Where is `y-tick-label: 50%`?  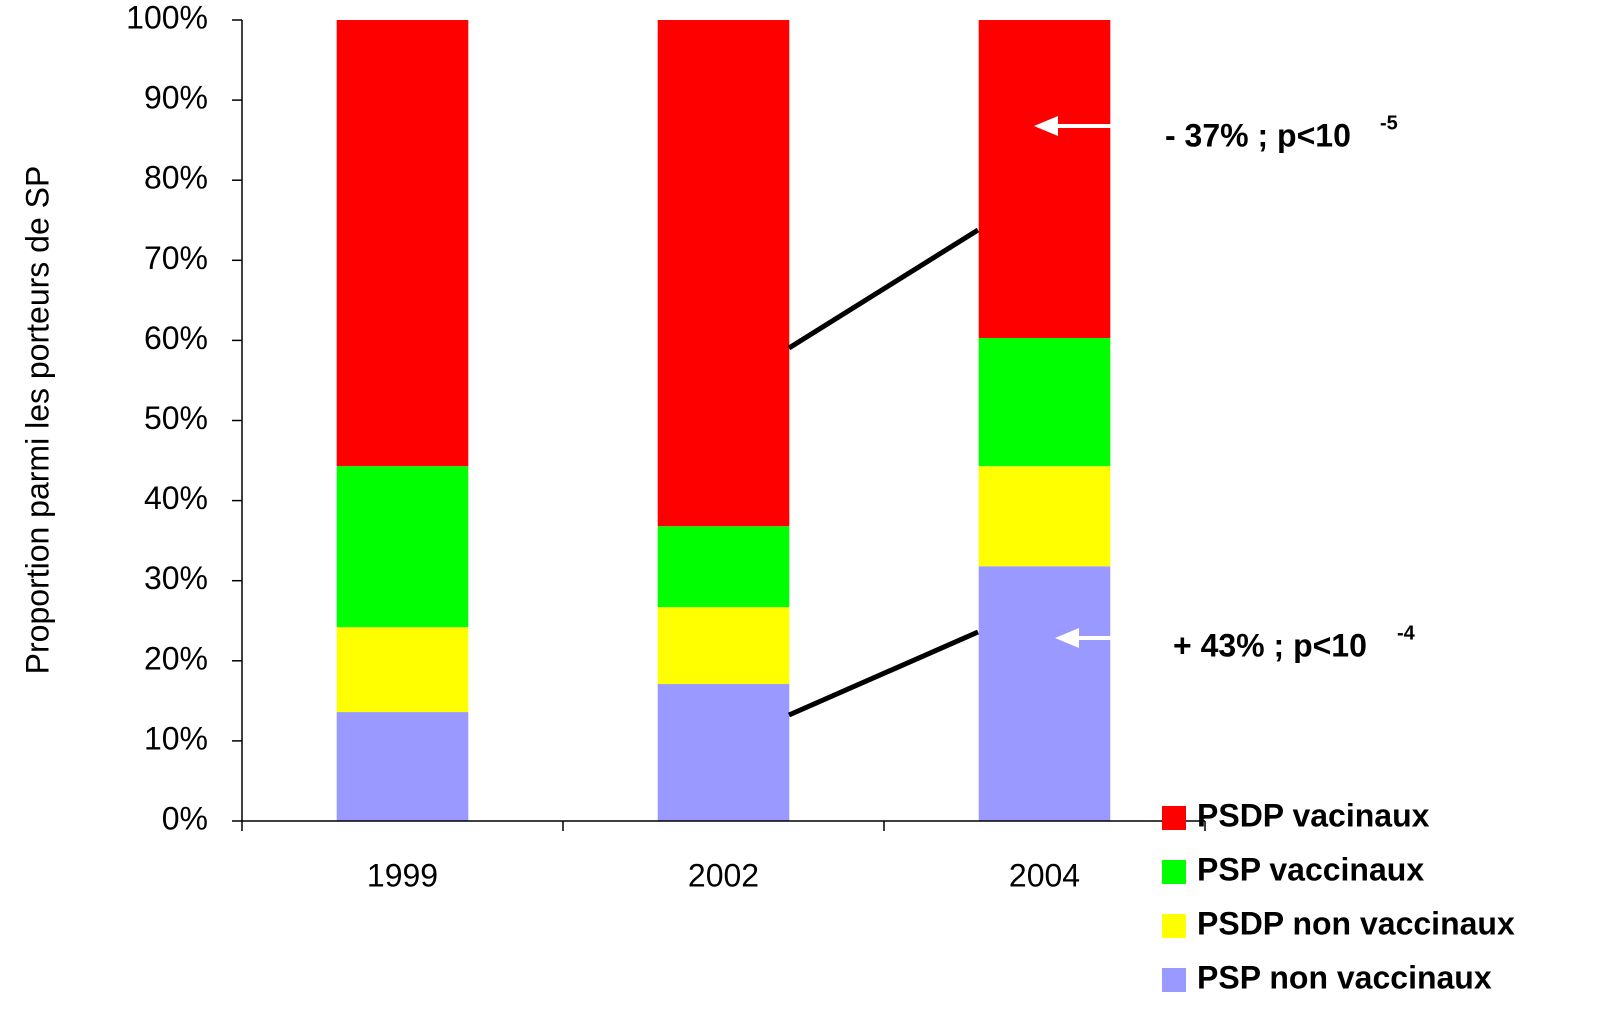
y-tick-label: 50% is located at coordinates (176, 418).